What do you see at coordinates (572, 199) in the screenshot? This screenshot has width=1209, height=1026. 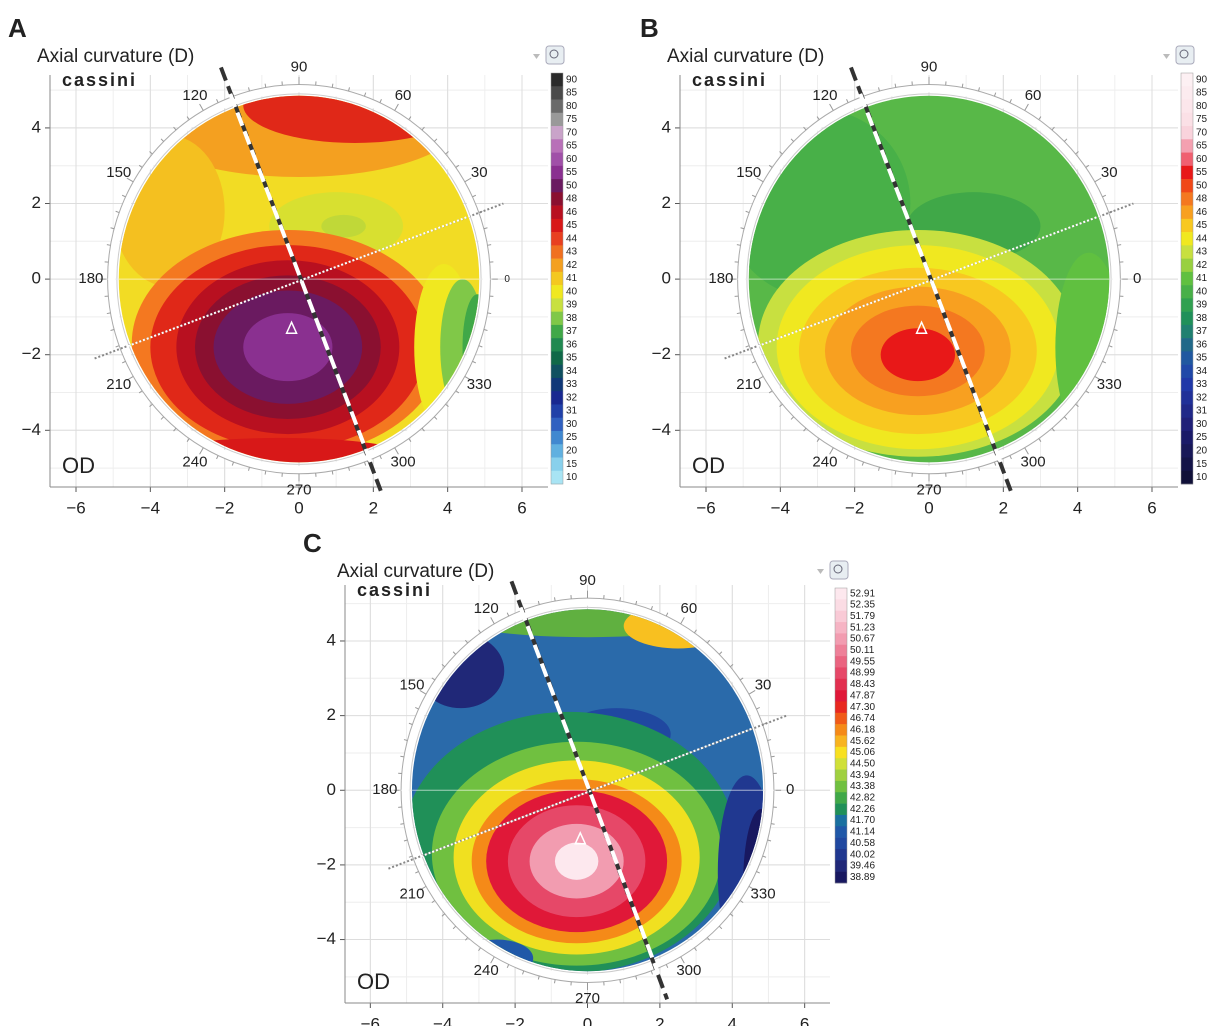 I see `colorbar-label: 48` at bounding box center [572, 199].